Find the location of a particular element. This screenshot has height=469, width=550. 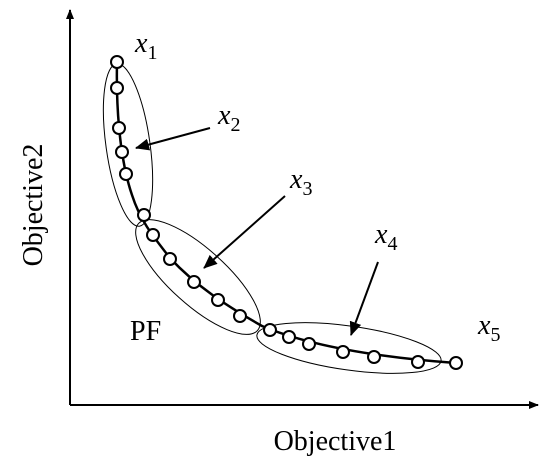

point-label: x1 is located at coordinates (145, 46).